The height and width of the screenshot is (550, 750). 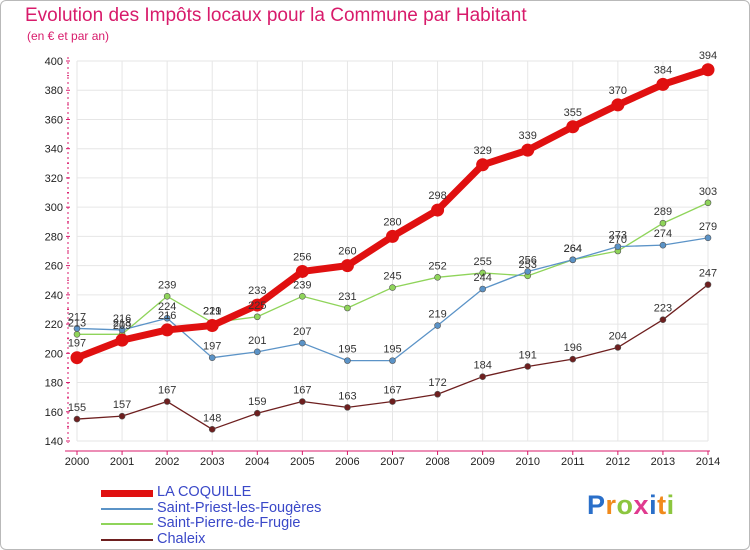 I want to click on legend-label: Chaleix, so click(x=181, y=538).